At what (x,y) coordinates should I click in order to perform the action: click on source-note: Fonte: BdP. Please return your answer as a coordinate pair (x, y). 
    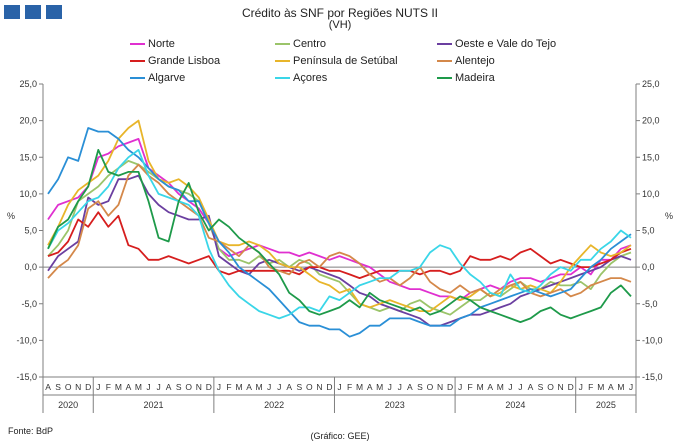
    Looking at the image, I should click on (31, 431).